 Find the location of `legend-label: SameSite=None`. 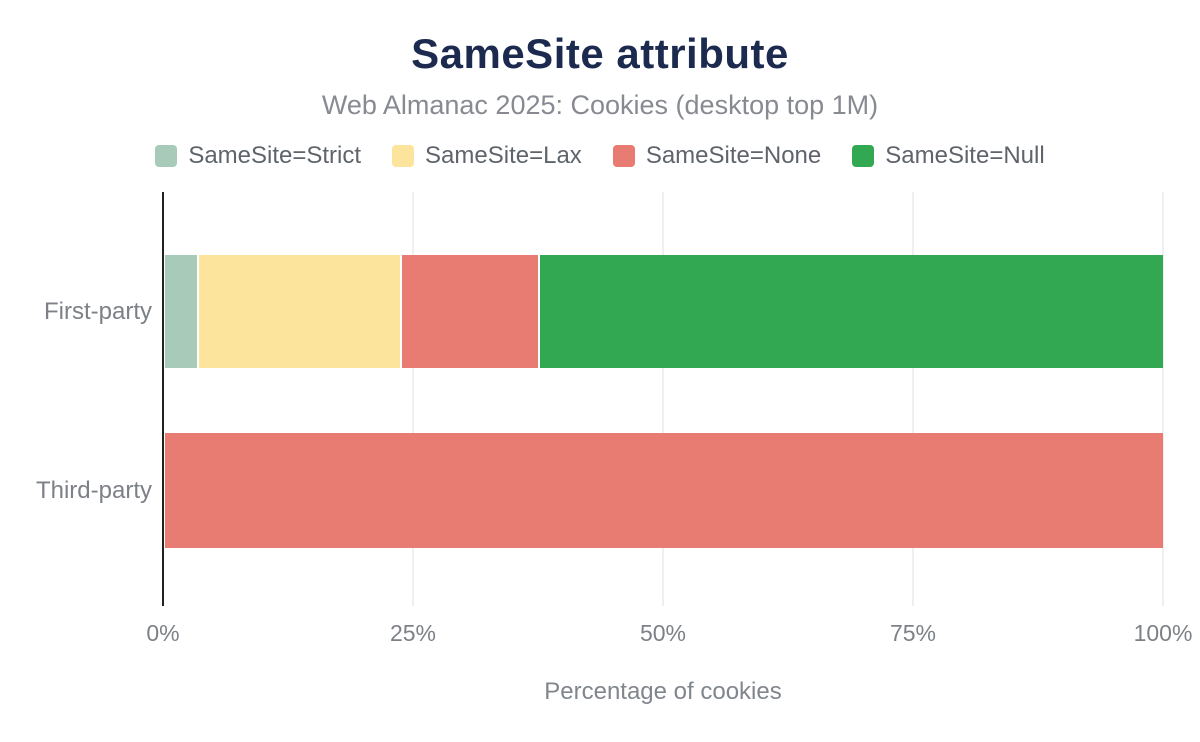

legend-label: SameSite=None is located at coordinates (733, 155).